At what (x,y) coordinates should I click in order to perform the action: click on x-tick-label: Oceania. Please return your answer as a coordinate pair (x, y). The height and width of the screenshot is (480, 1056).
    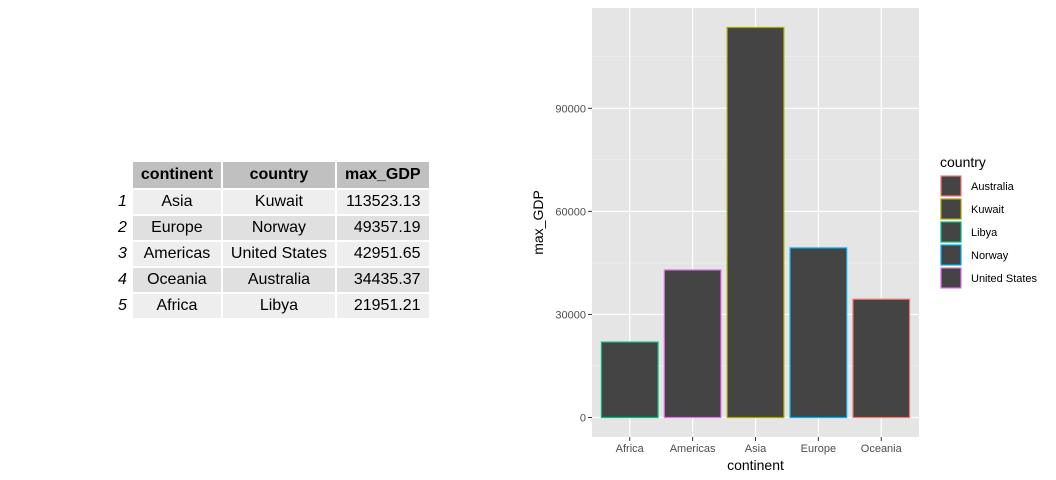
    Looking at the image, I should click on (882, 449).